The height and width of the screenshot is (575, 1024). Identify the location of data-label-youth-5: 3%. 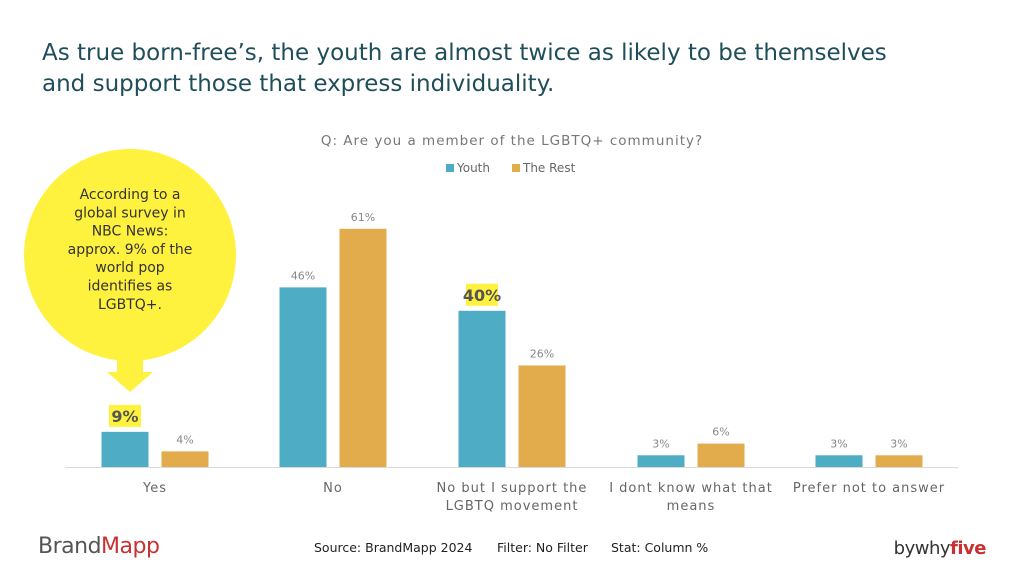
(838, 443).